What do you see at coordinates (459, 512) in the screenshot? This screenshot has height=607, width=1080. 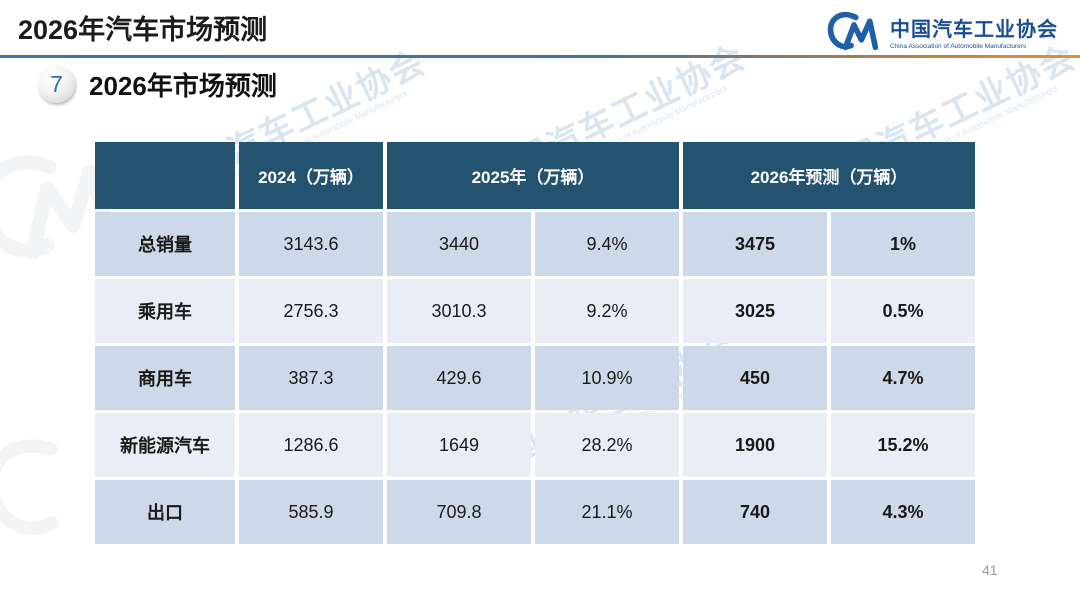 I see `value-2025: 709.8` at bounding box center [459, 512].